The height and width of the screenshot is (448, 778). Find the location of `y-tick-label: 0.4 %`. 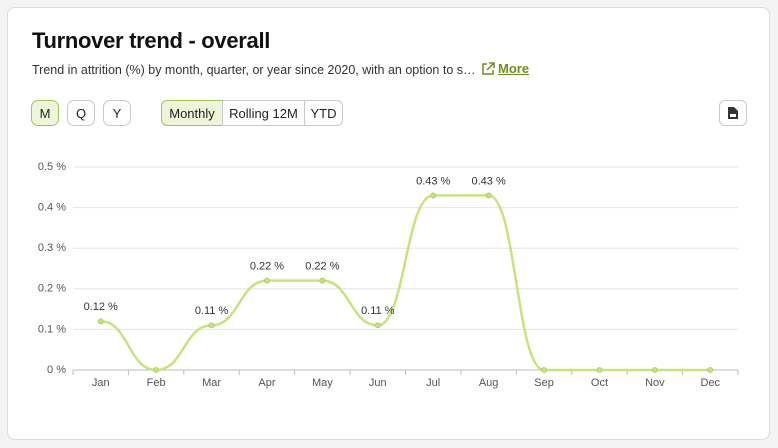

y-tick-label: 0.4 % is located at coordinates (52, 208).